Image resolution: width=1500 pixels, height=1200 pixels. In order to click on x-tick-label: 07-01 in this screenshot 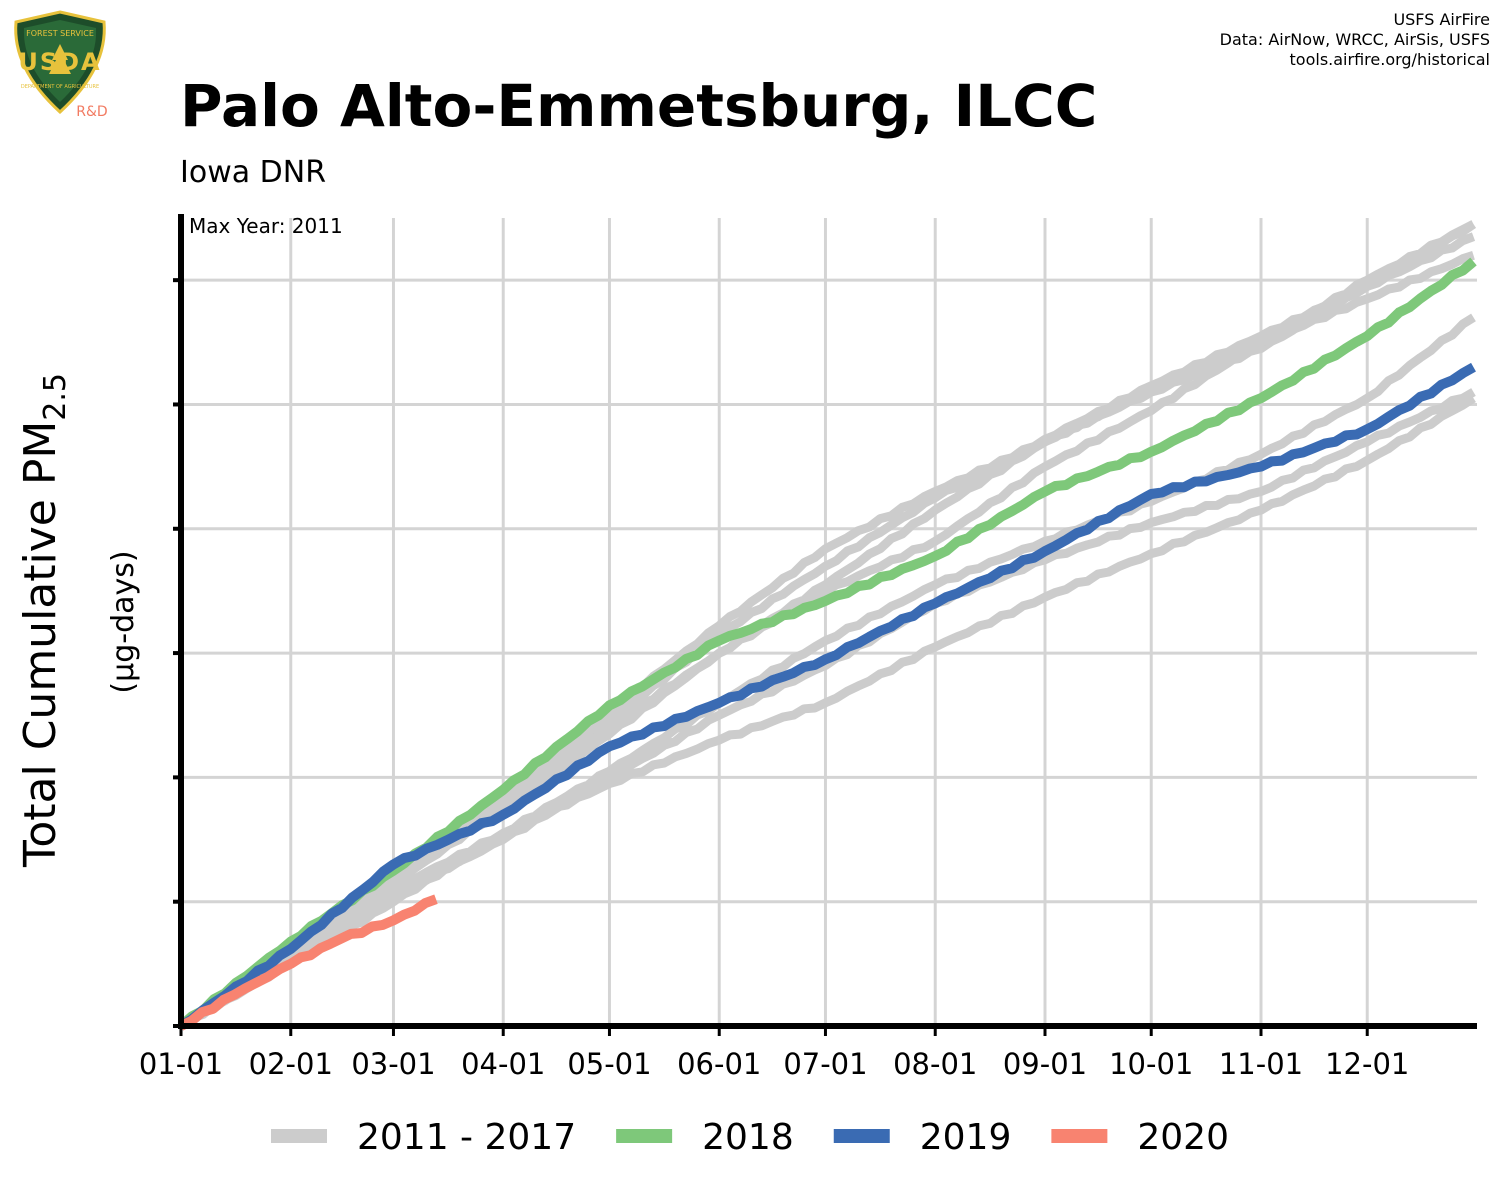, I will do `click(825, 1064)`.